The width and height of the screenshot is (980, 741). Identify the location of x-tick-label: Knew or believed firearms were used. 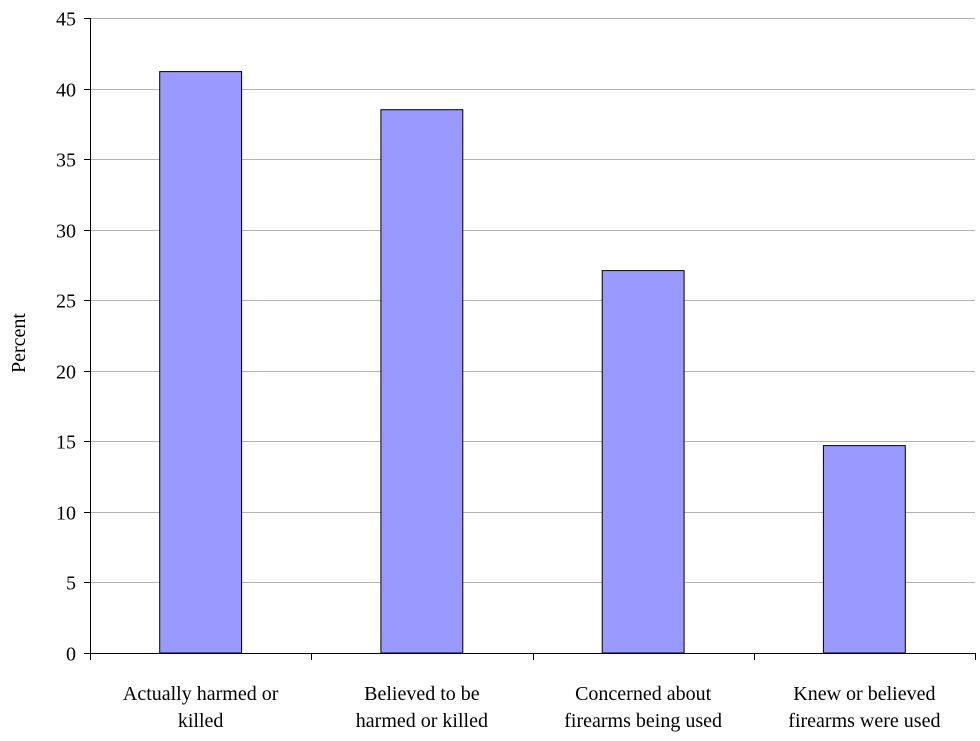
(864, 707).